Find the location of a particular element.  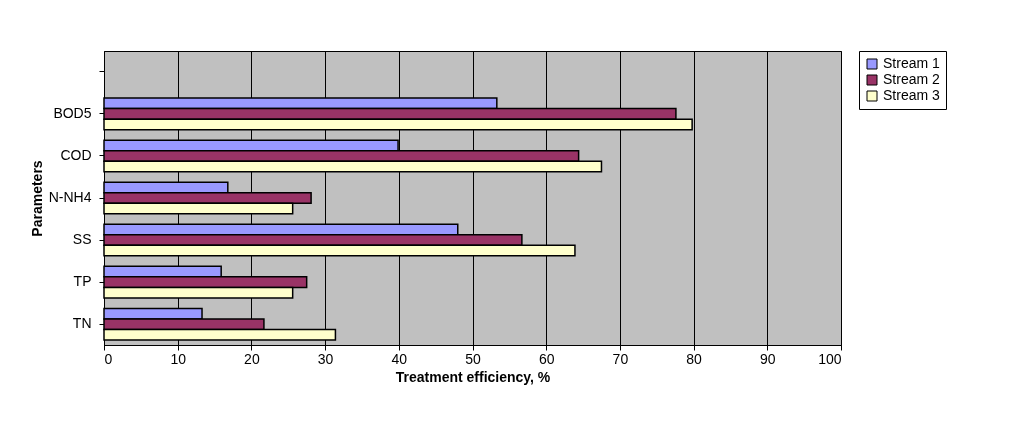

x-tick-label: 20 is located at coordinates (252, 358).